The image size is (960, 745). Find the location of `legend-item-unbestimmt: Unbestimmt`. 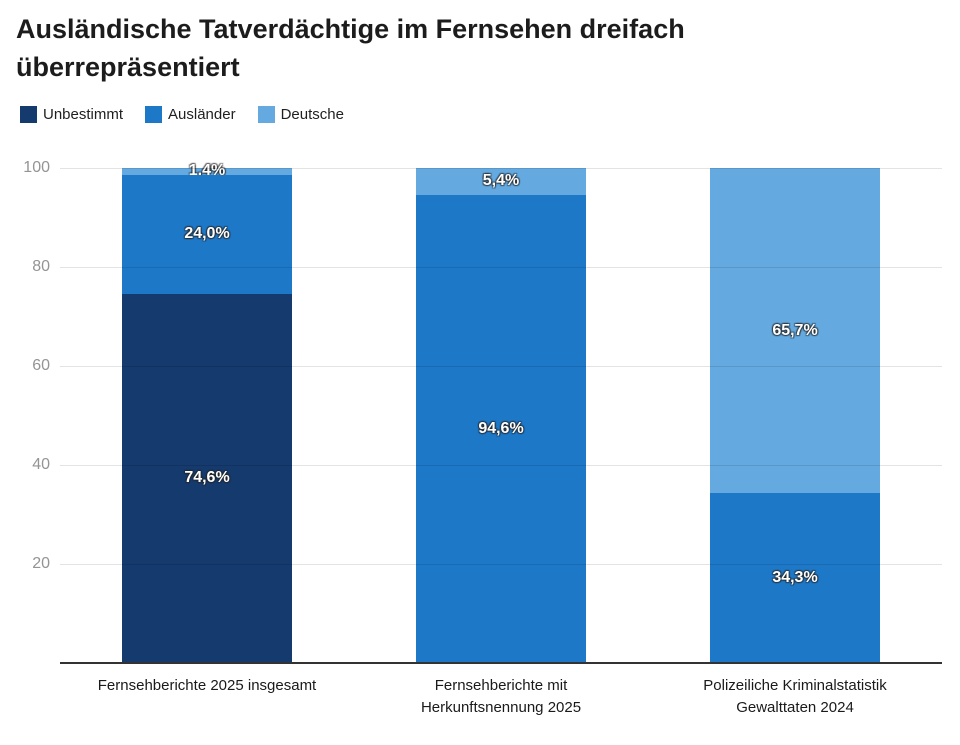

legend-item-unbestimmt: Unbestimmt is located at coordinates (71, 114).